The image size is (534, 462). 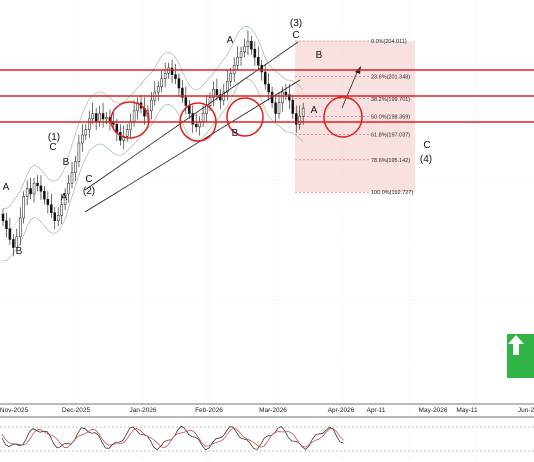 I want to click on x-tick-label-7: May-2026, so click(x=433, y=410).